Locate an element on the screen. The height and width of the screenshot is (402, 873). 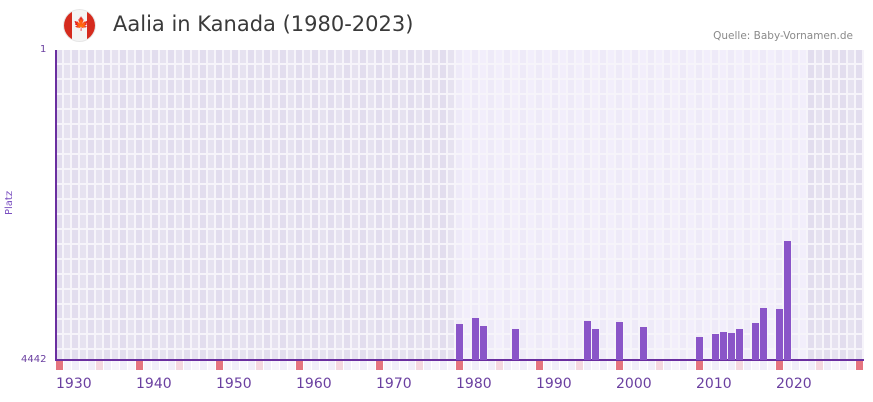
bar-2012 is located at coordinates (715, 347).